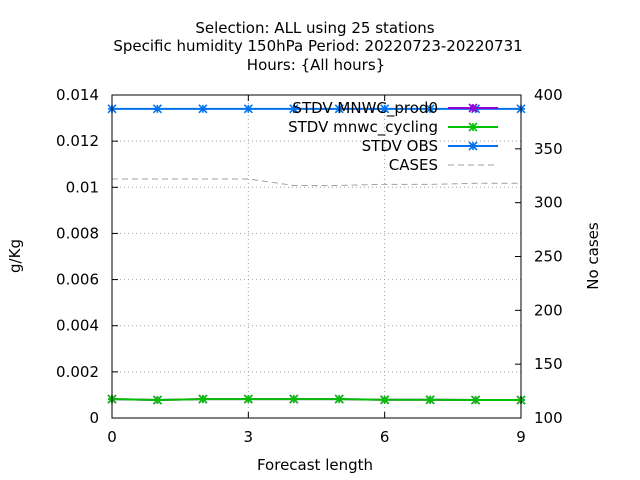  What do you see at coordinates (77, 372) in the screenshot?
I see `y-tick-label: 0.002` at bounding box center [77, 372].